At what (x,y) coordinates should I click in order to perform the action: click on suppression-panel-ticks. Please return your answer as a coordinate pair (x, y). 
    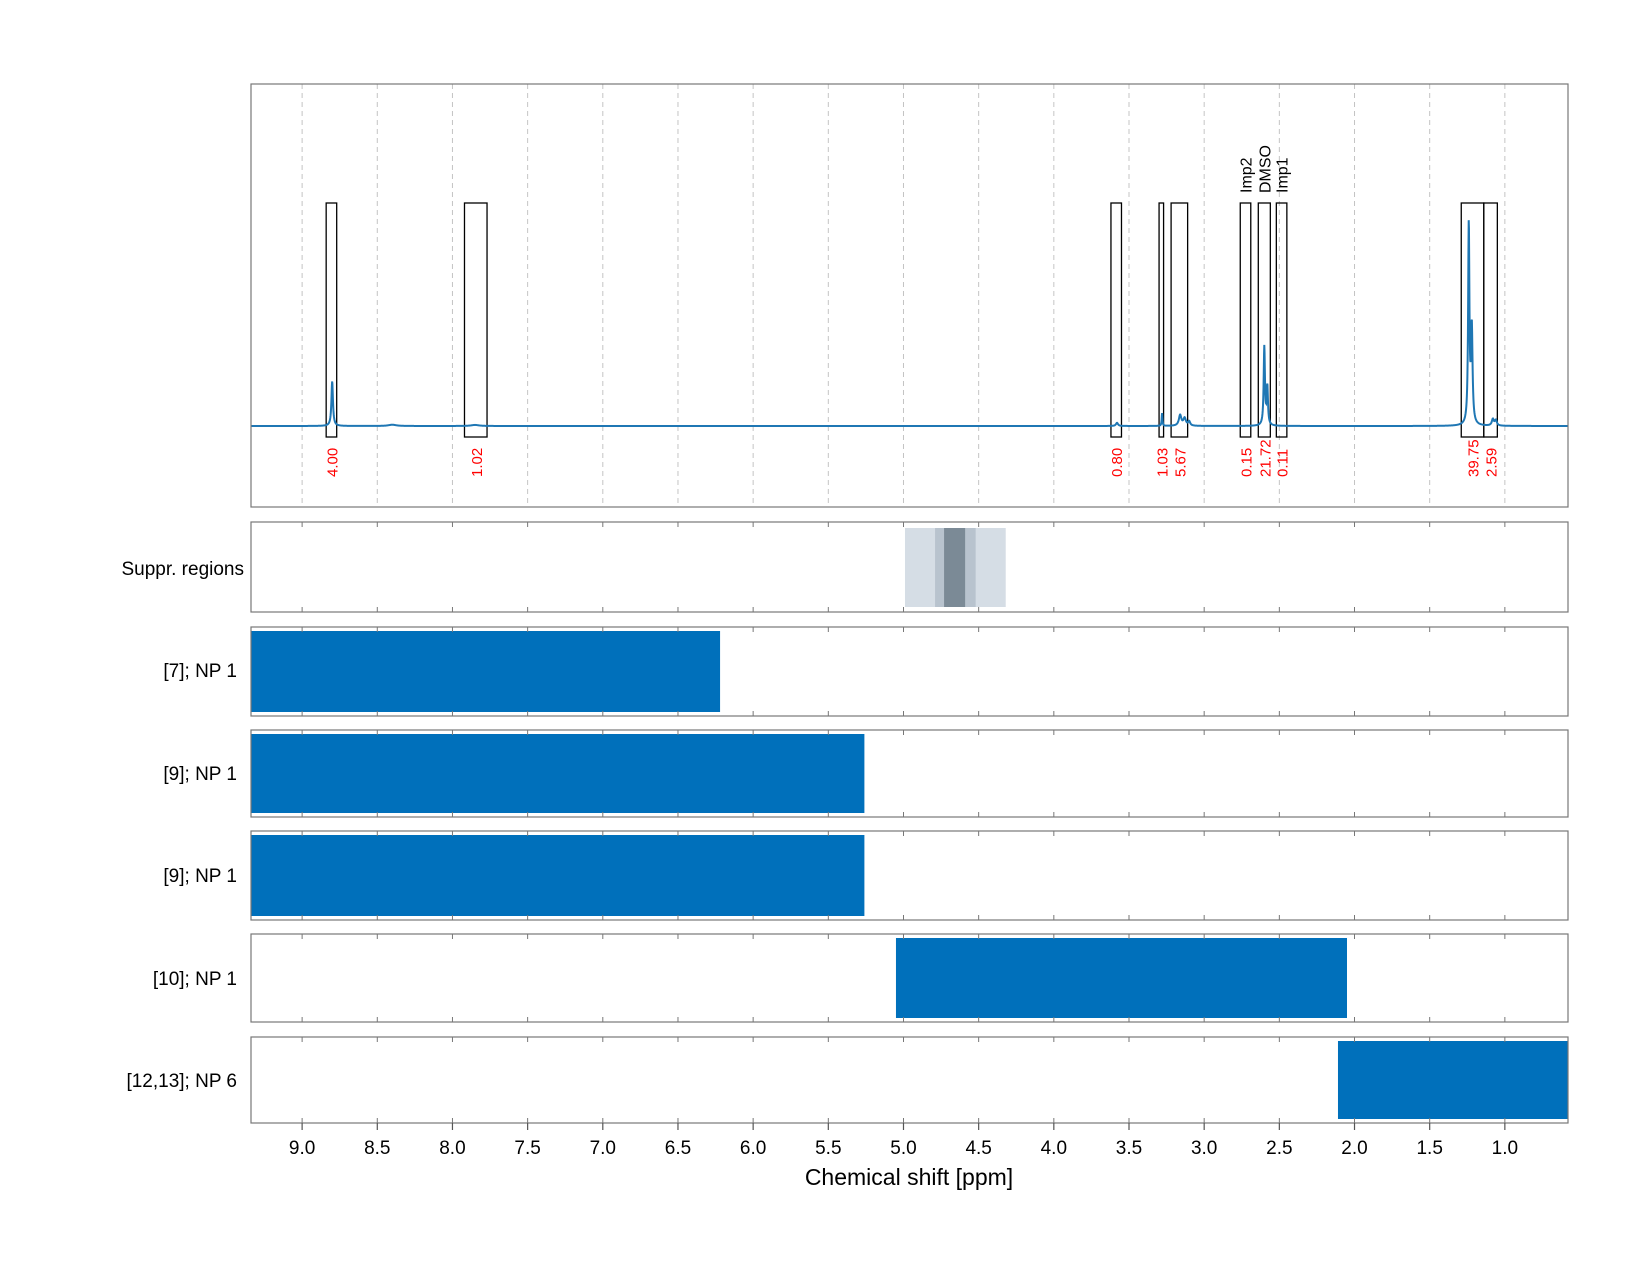
    Looking at the image, I should click on (903, 567).